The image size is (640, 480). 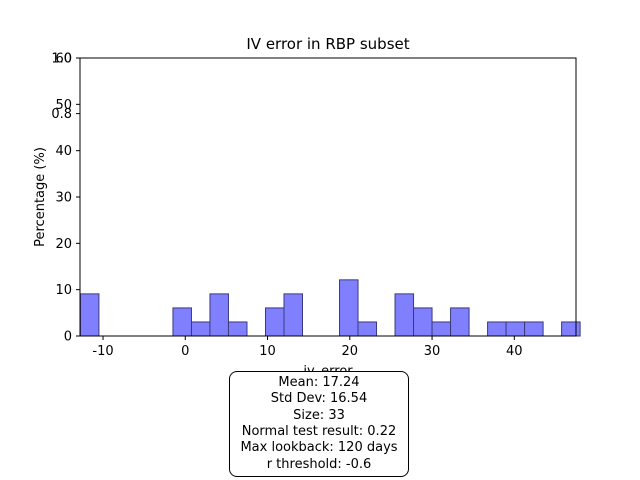 What do you see at coordinates (63, 244) in the screenshot?
I see `y-tick-label: 20` at bounding box center [63, 244].